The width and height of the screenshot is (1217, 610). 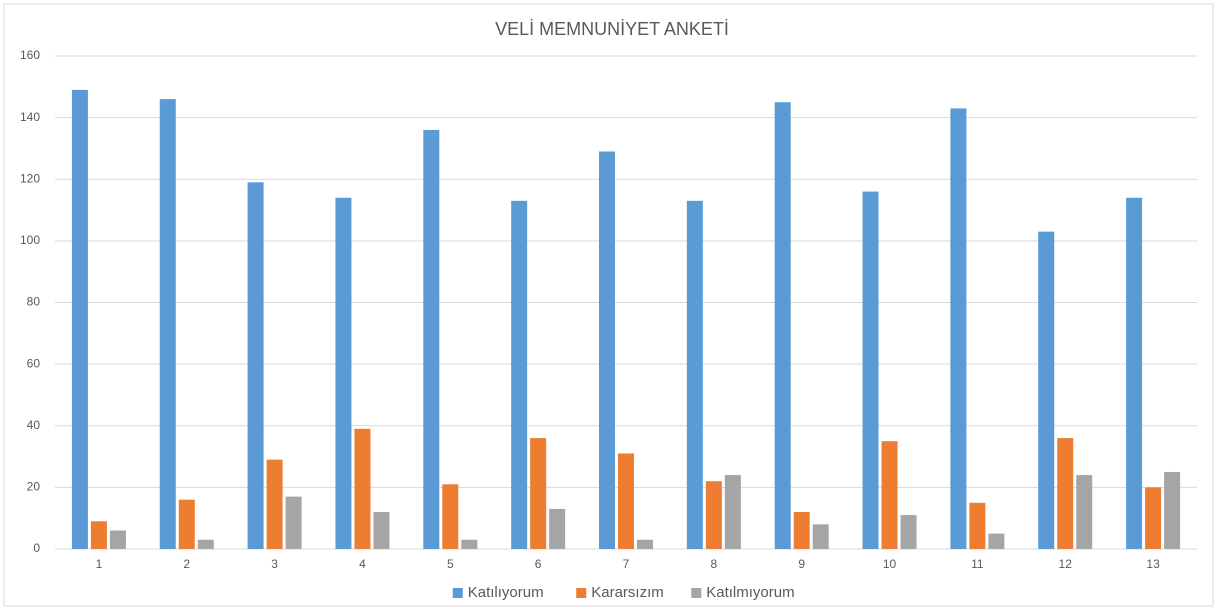 I want to click on chart-title: VELİ MEMNUNİYET ANKETİ, so click(x=612, y=29).